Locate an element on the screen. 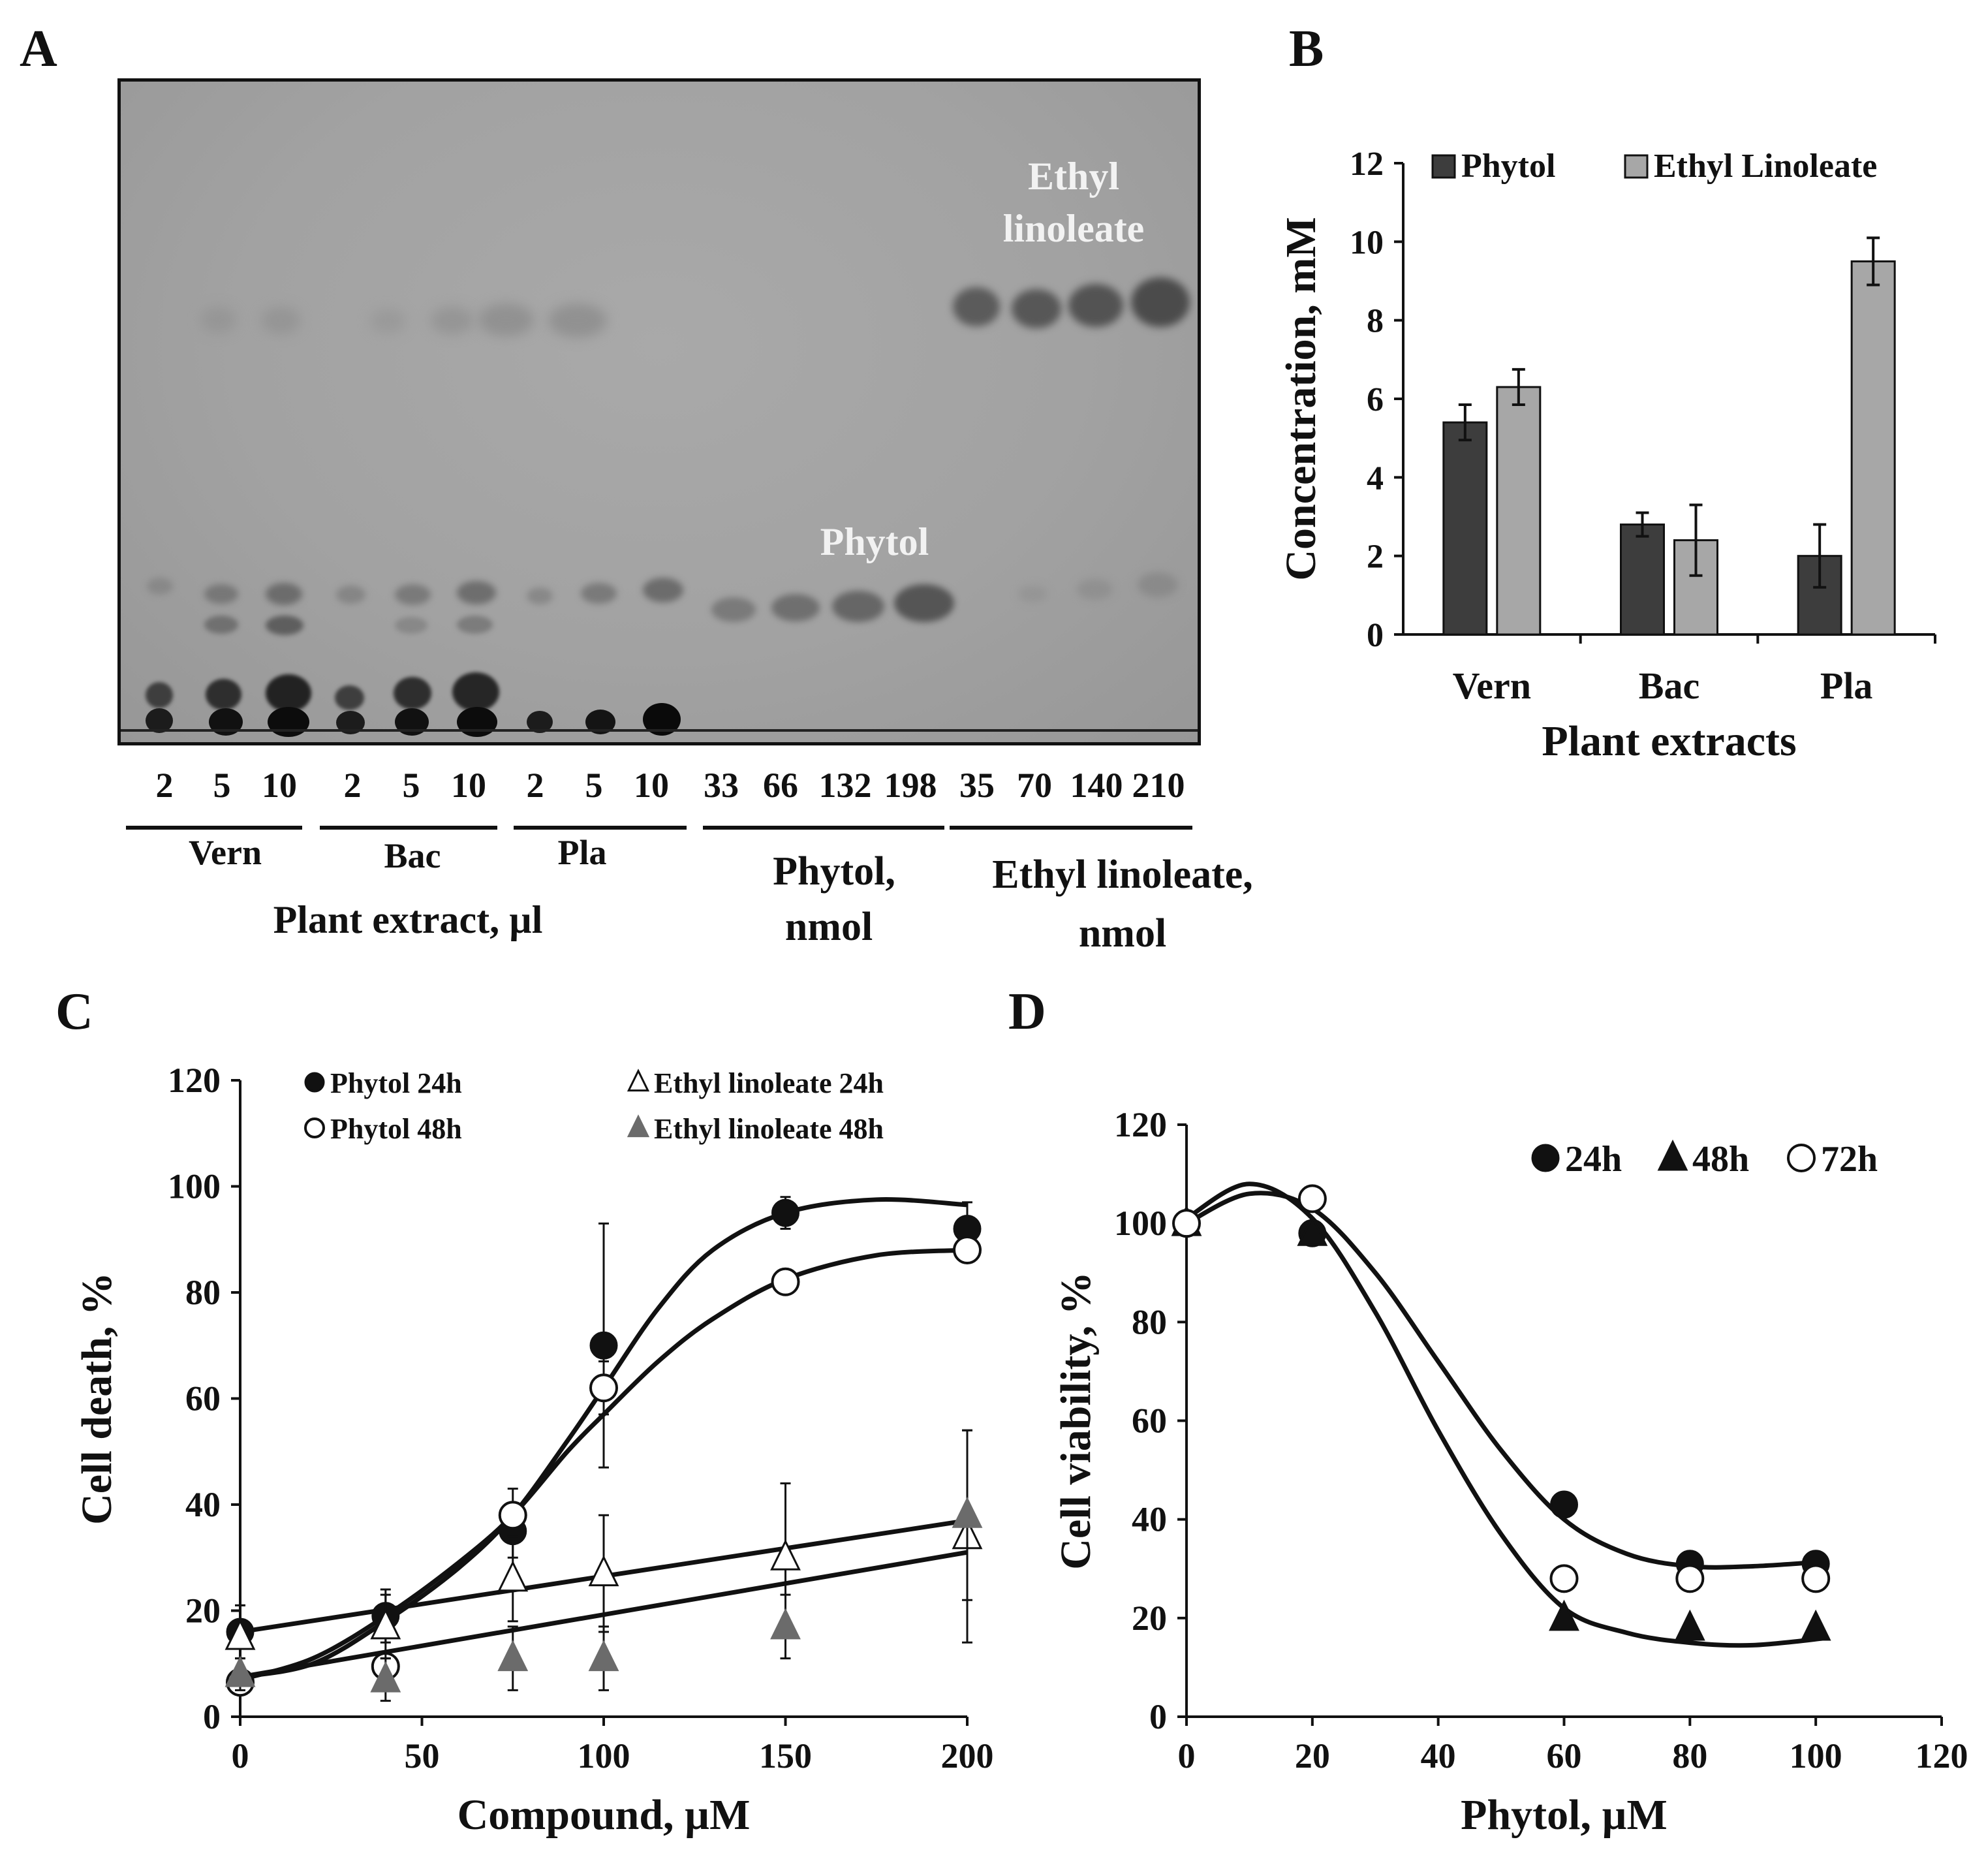  y-tick-label: 40 is located at coordinates (203, 1505).